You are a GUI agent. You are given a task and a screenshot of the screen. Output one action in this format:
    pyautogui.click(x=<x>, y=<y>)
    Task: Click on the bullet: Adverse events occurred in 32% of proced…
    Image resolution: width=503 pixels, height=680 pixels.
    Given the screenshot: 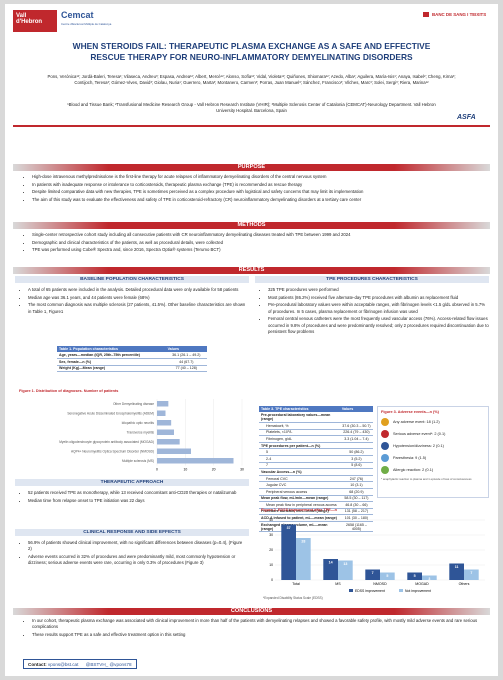 What is the action you would take?
    pyautogui.click(x=137, y=560)
    